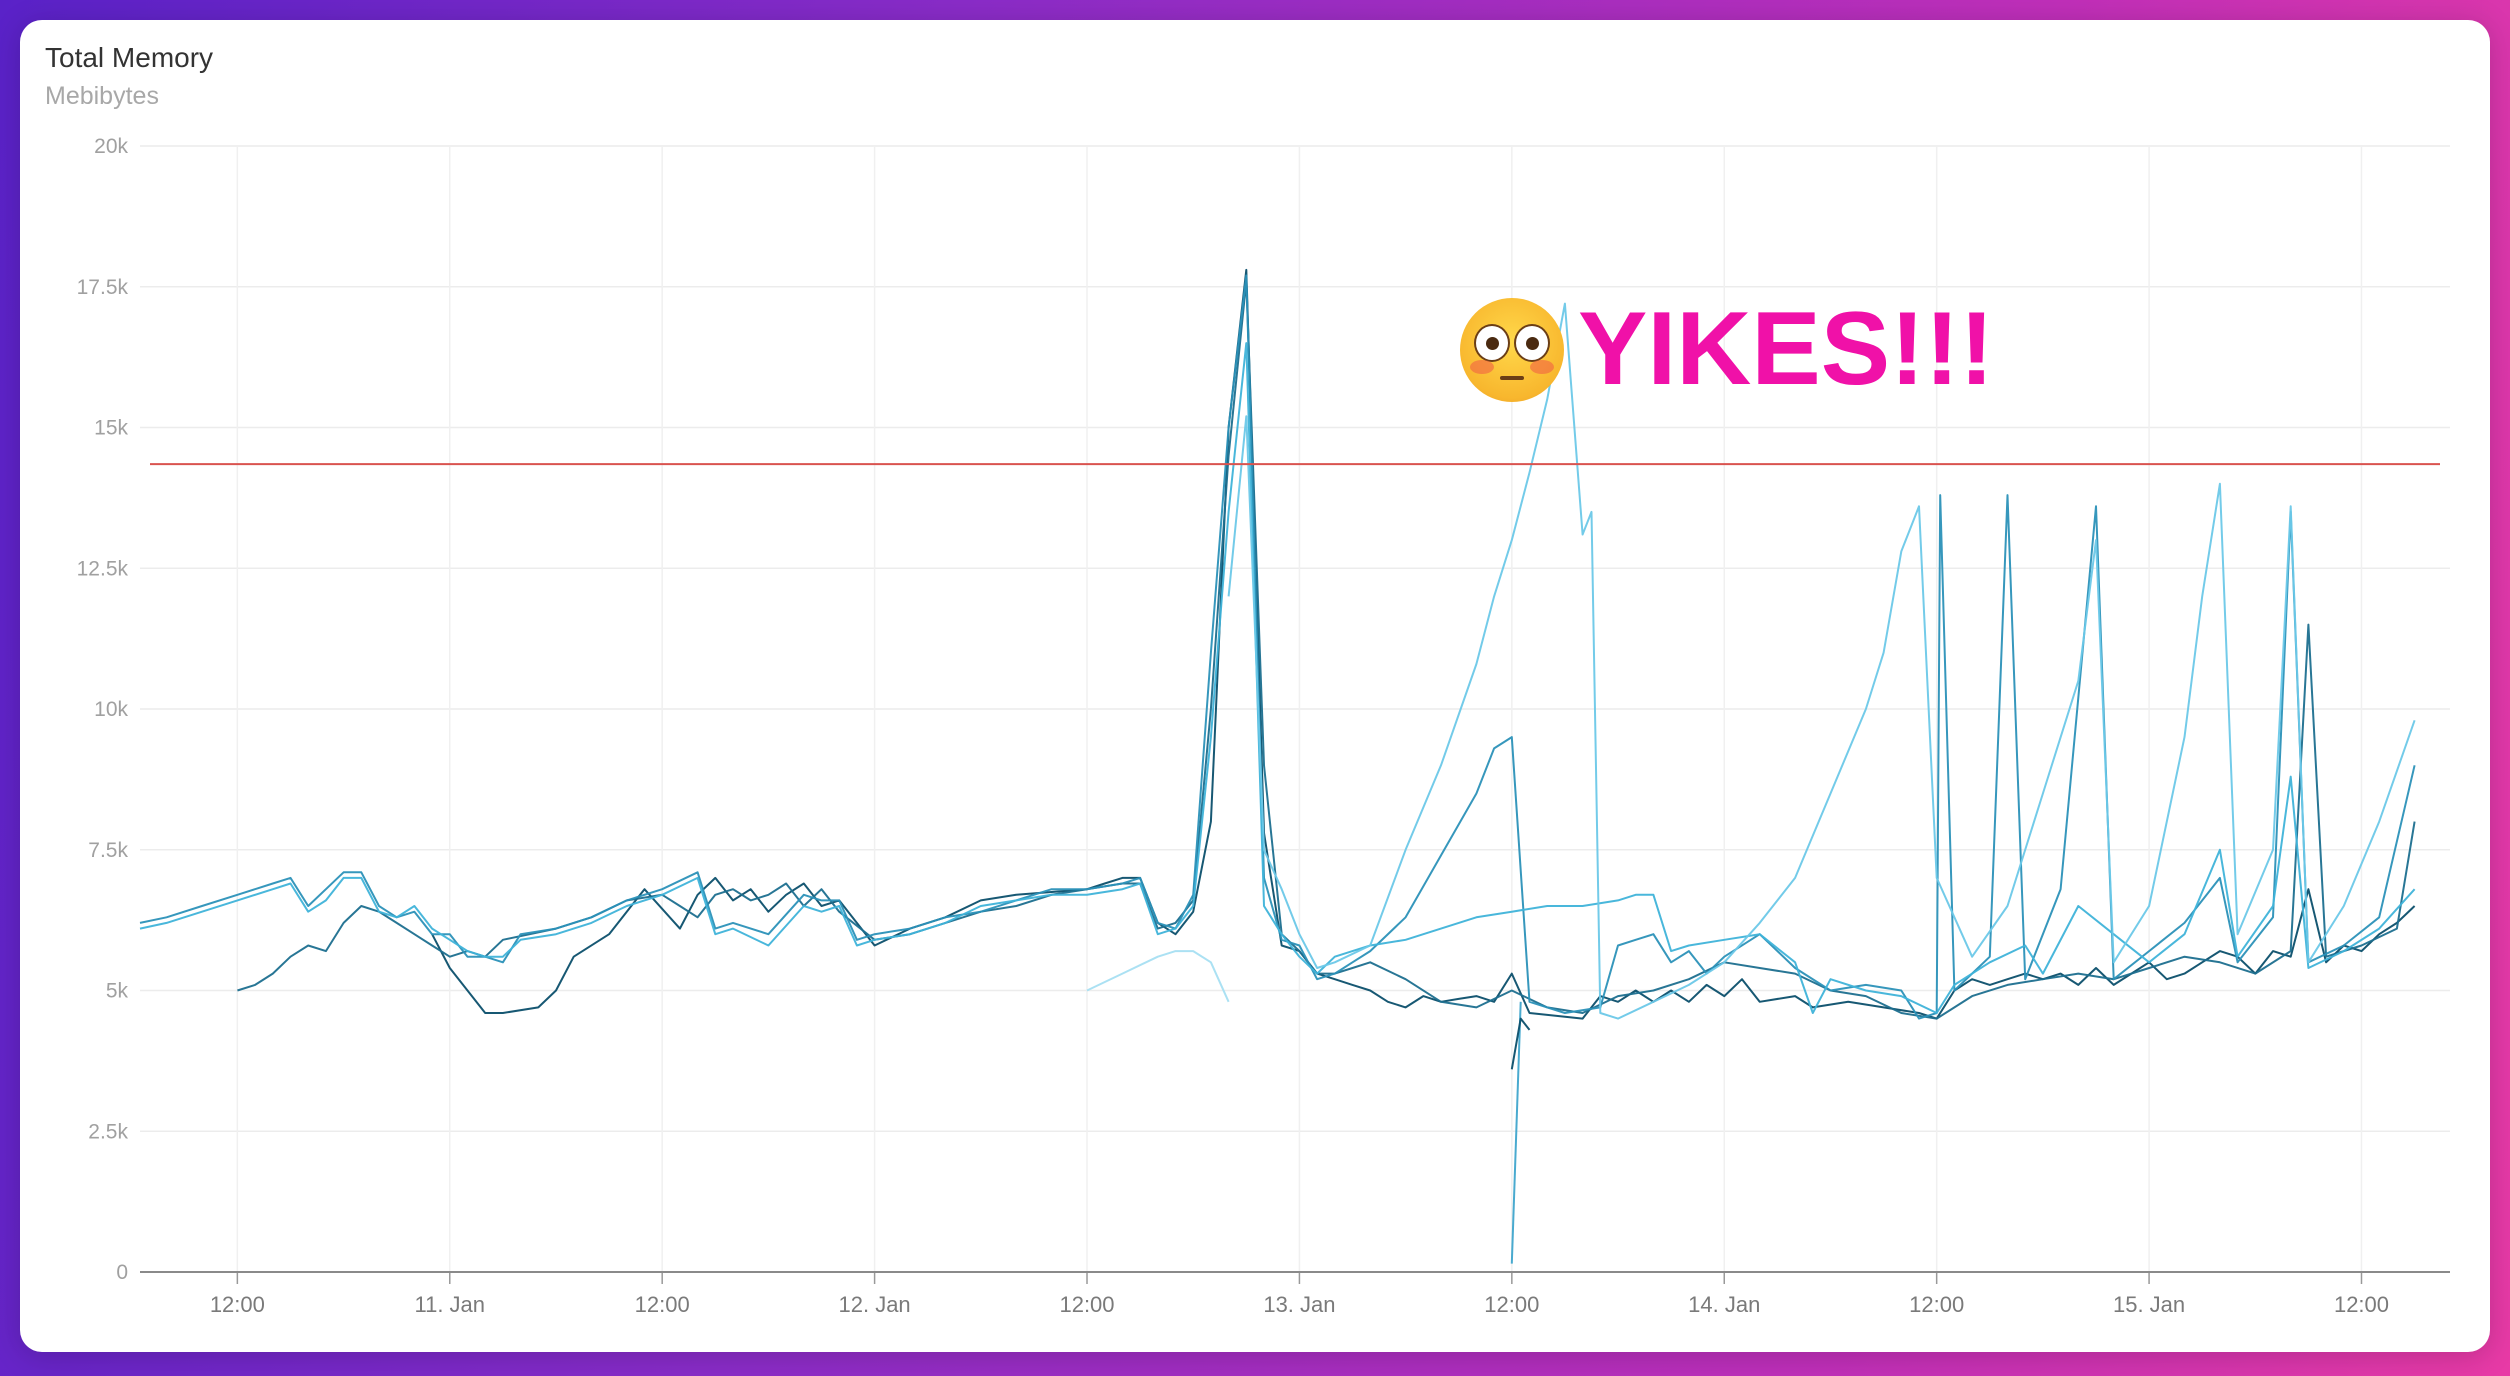 This screenshot has height=1376, width=2510. Describe the element at coordinates (108, 850) in the screenshot. I see `y-tick-label: 7.5k` at that location.